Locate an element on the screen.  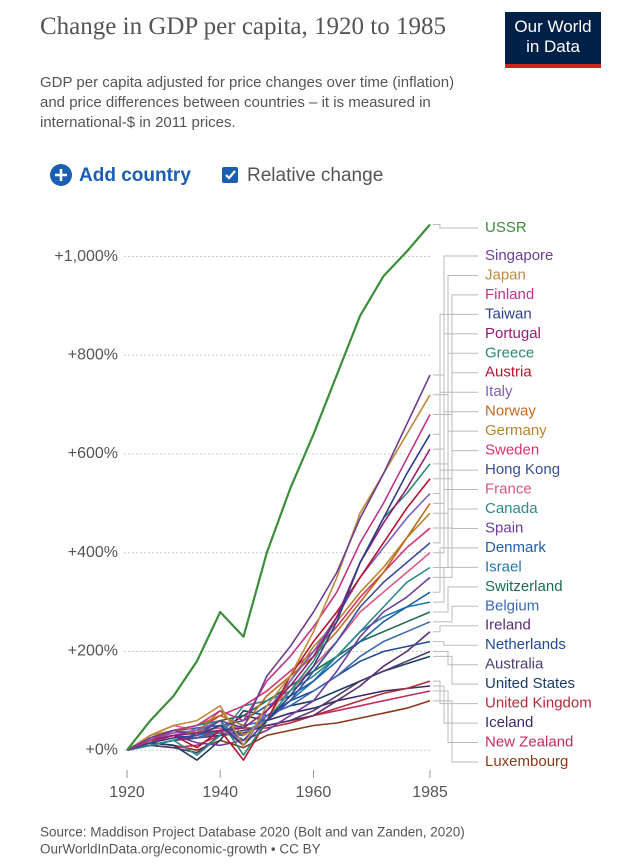
legend-label: Iceland is located at coordinates (509, 722).